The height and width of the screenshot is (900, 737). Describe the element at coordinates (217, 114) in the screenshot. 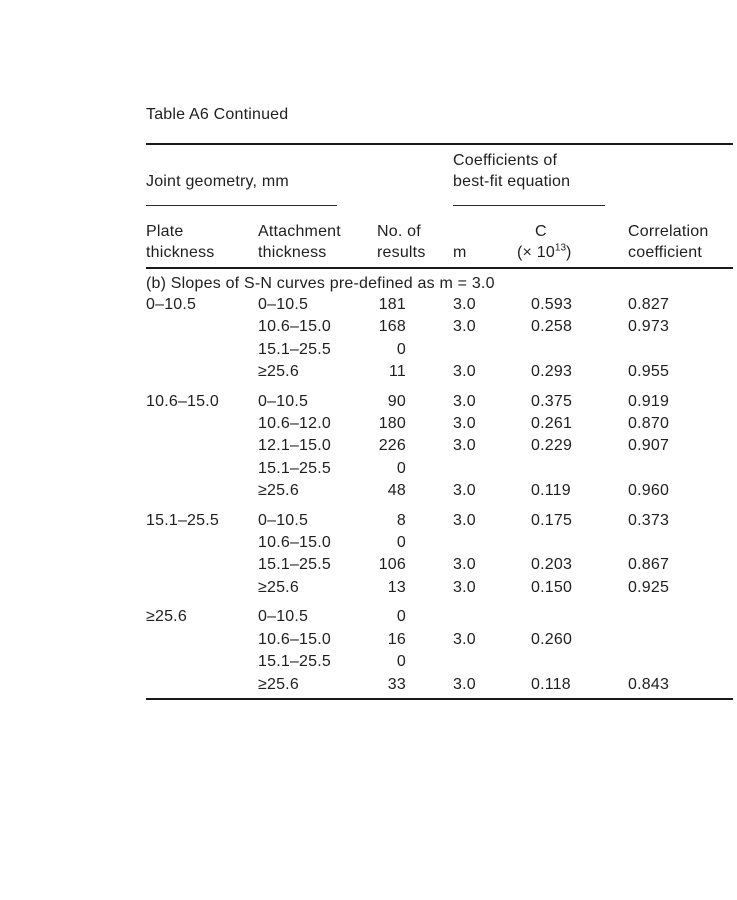

I see `table-title: Table A6 Continued` at that location.